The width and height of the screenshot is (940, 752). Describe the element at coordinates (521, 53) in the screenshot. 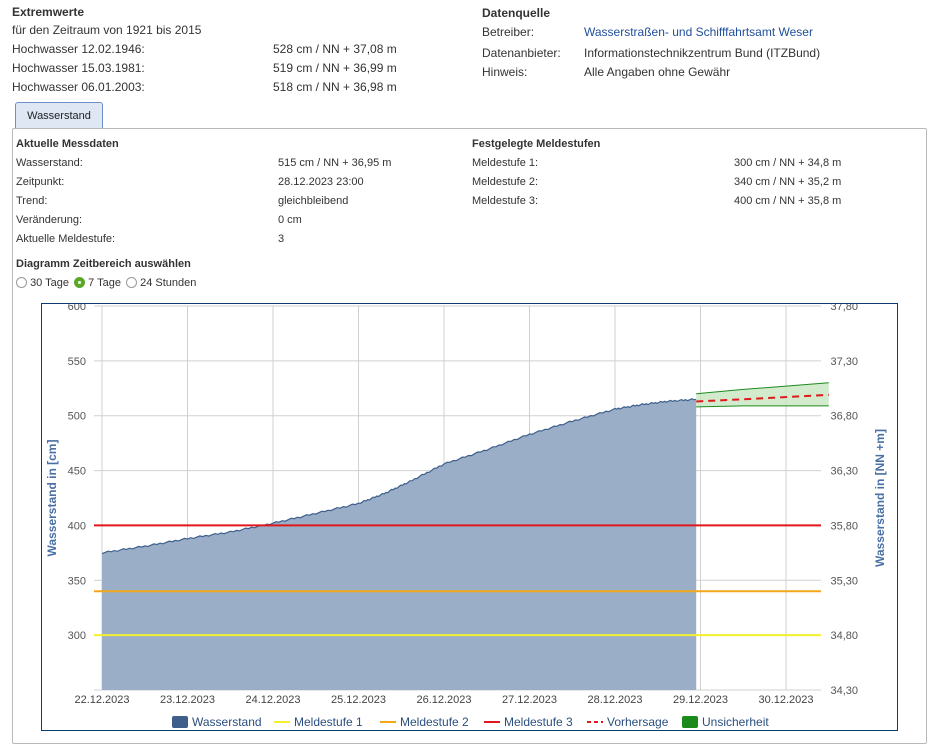

I see `datenquelle-label: Datenanbieter:` at that location.